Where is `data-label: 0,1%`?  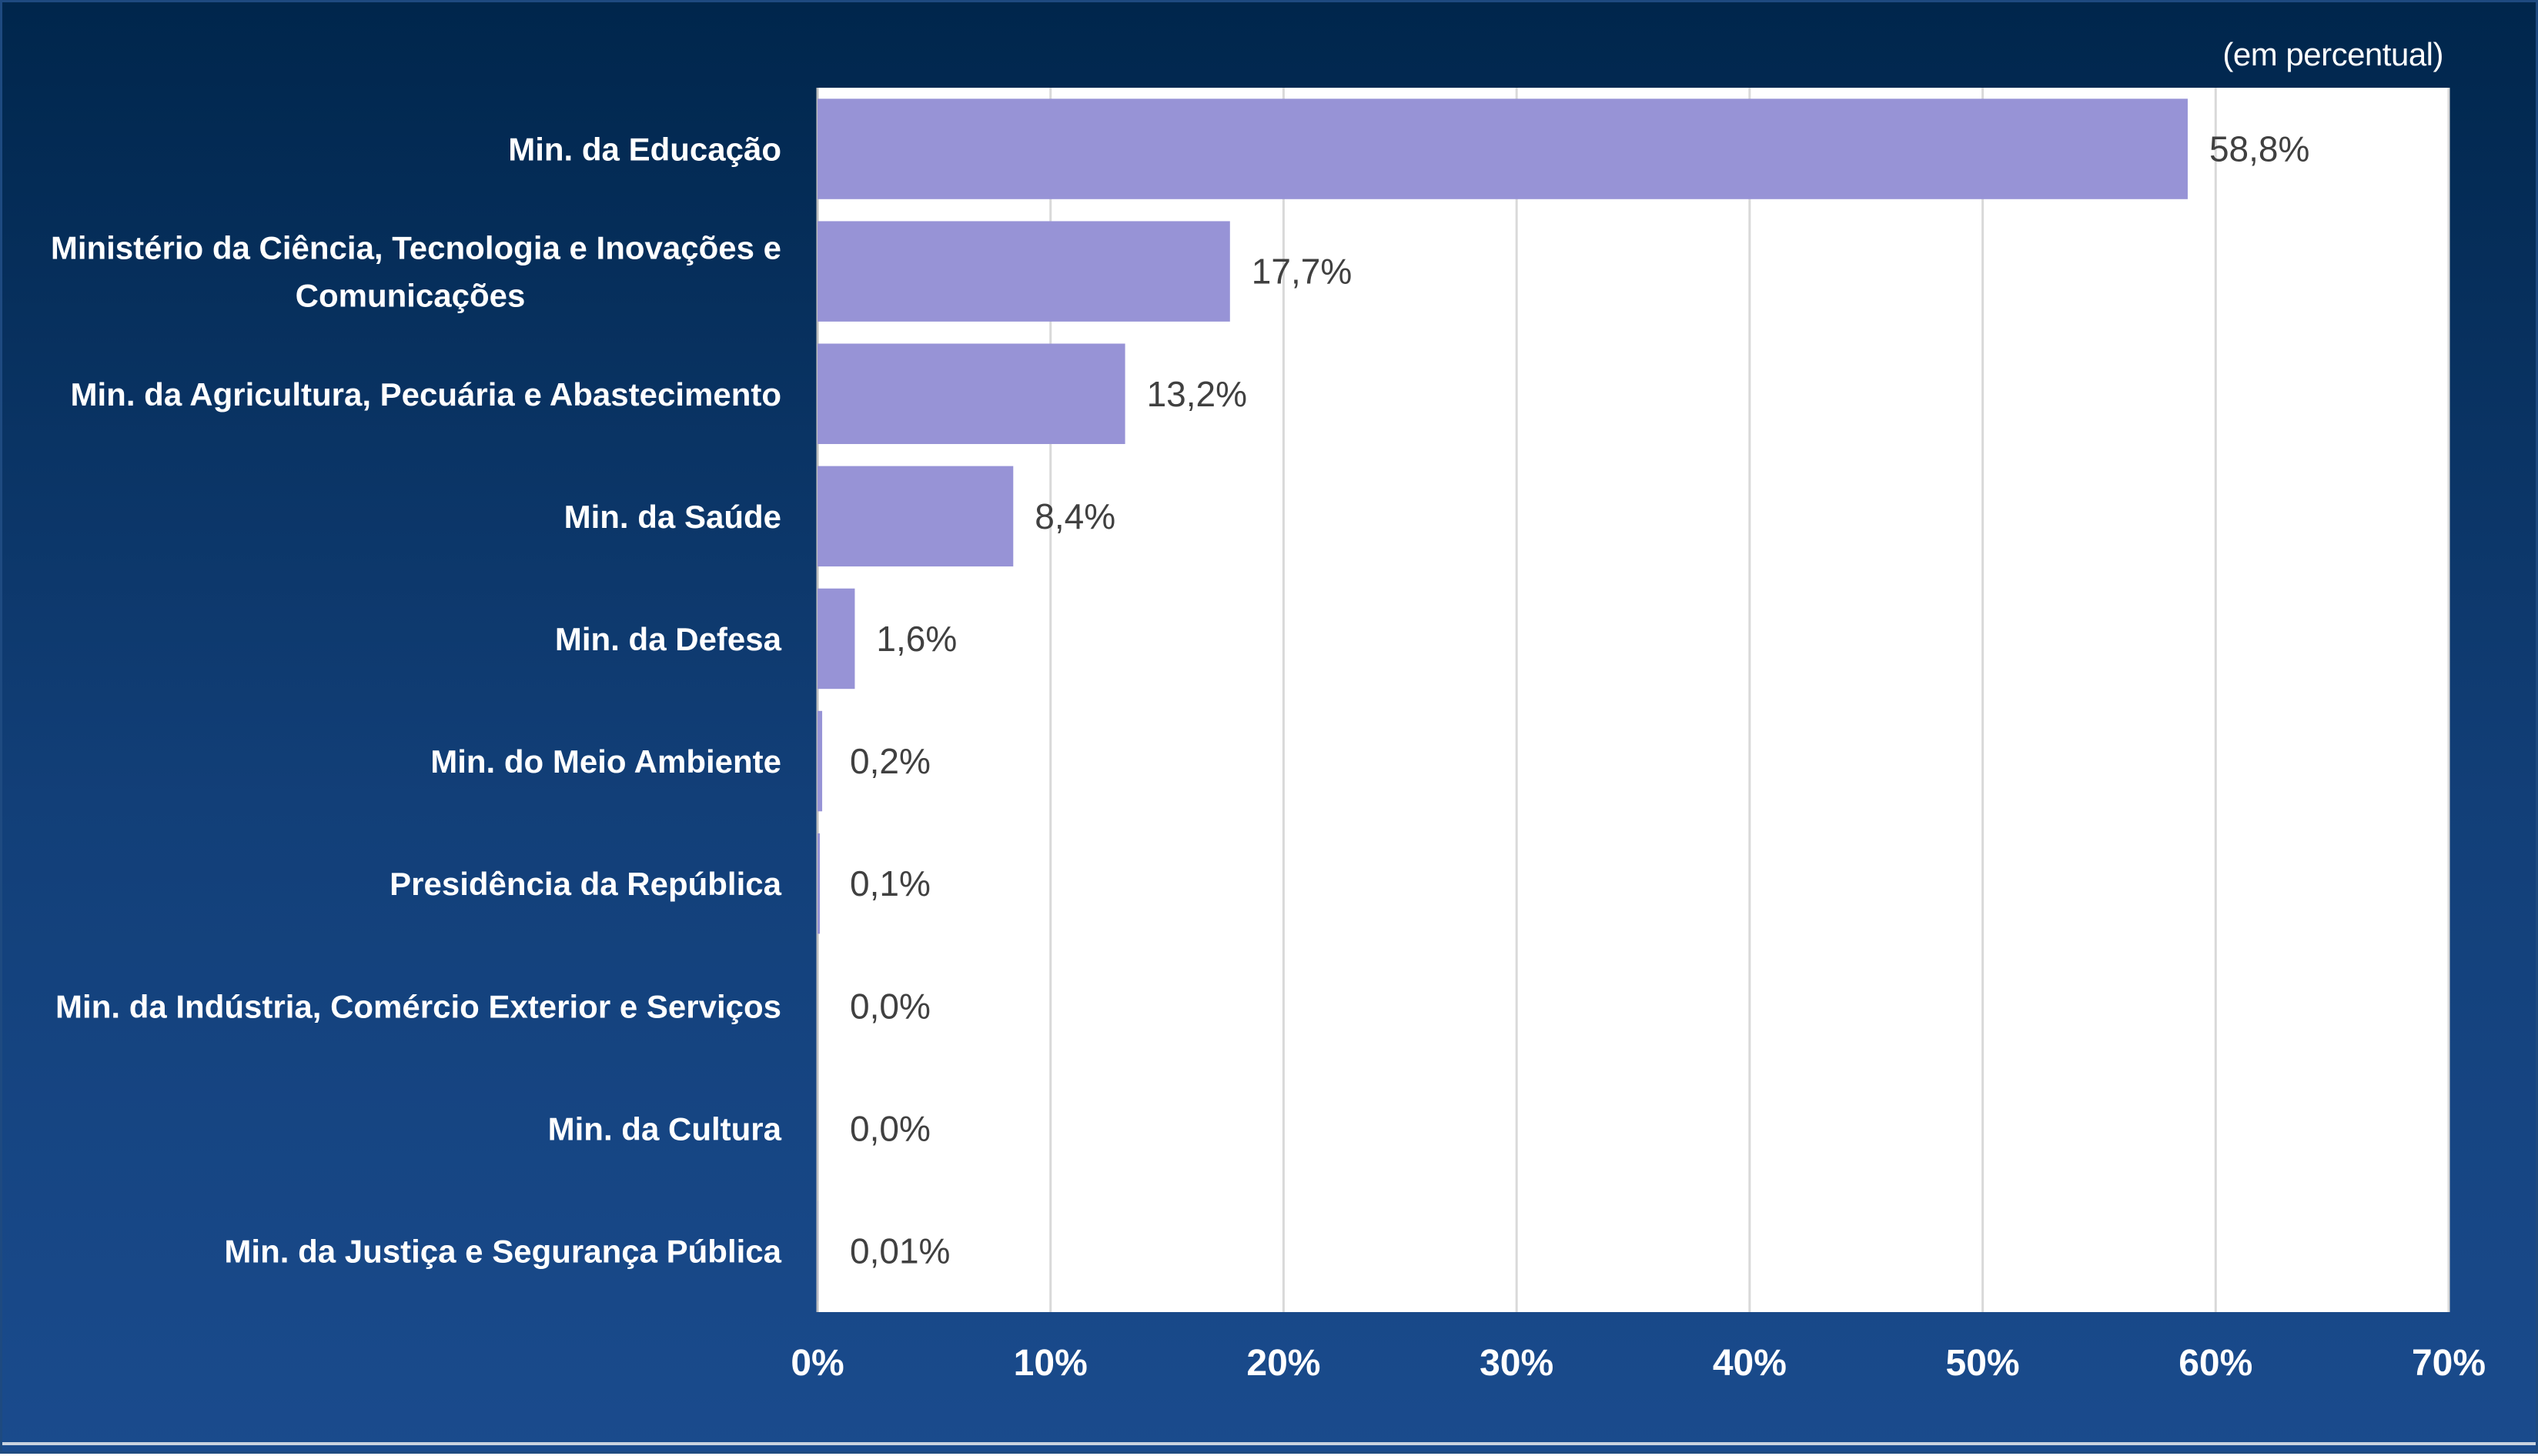 data-label: 0,1% is located at coordinates (891, 883).